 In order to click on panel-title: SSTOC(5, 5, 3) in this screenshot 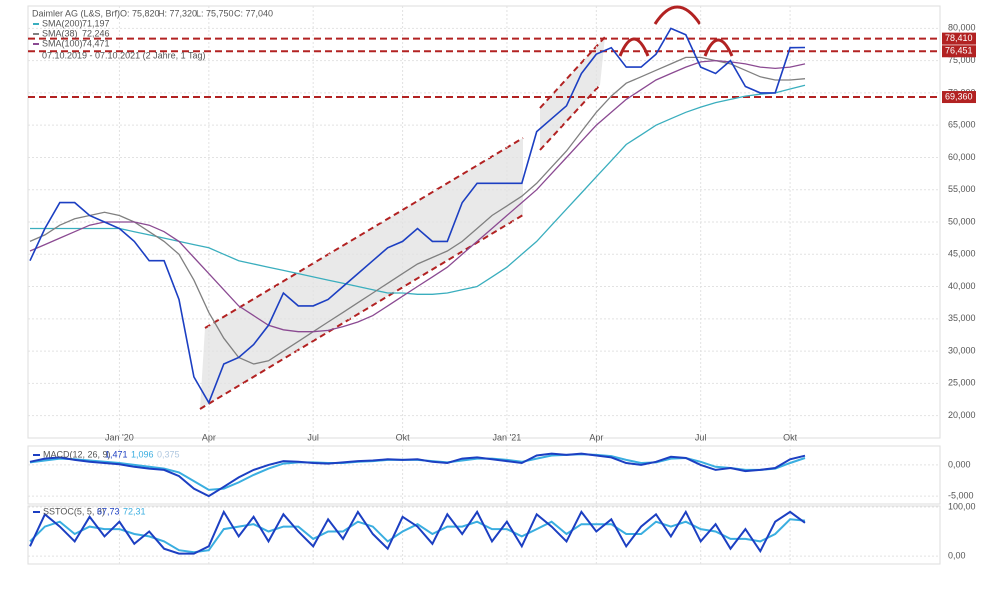, I will do `click(74, 511)`.